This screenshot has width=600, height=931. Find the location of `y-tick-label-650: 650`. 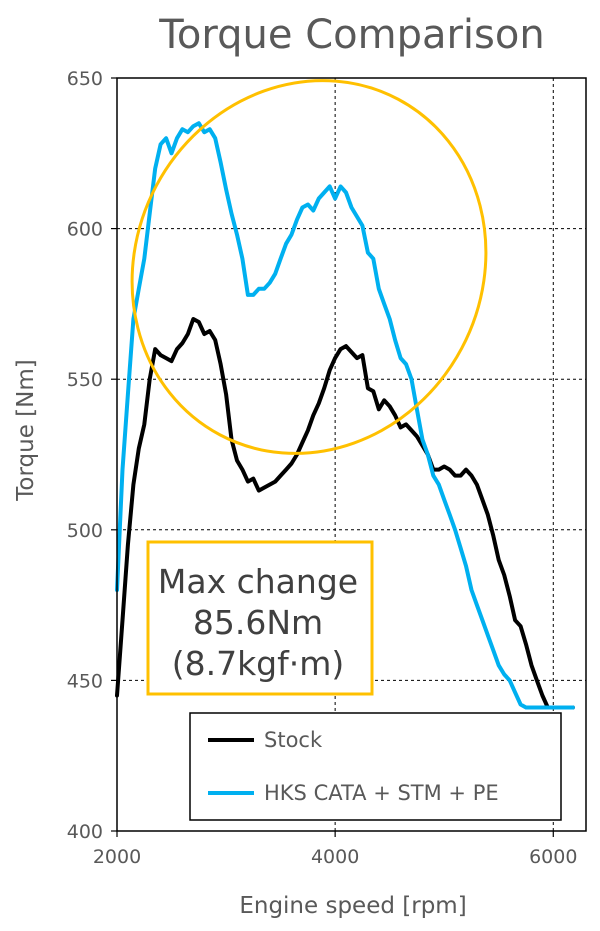

y-tick-label-650: 650 is located at coordinates (85, 79).